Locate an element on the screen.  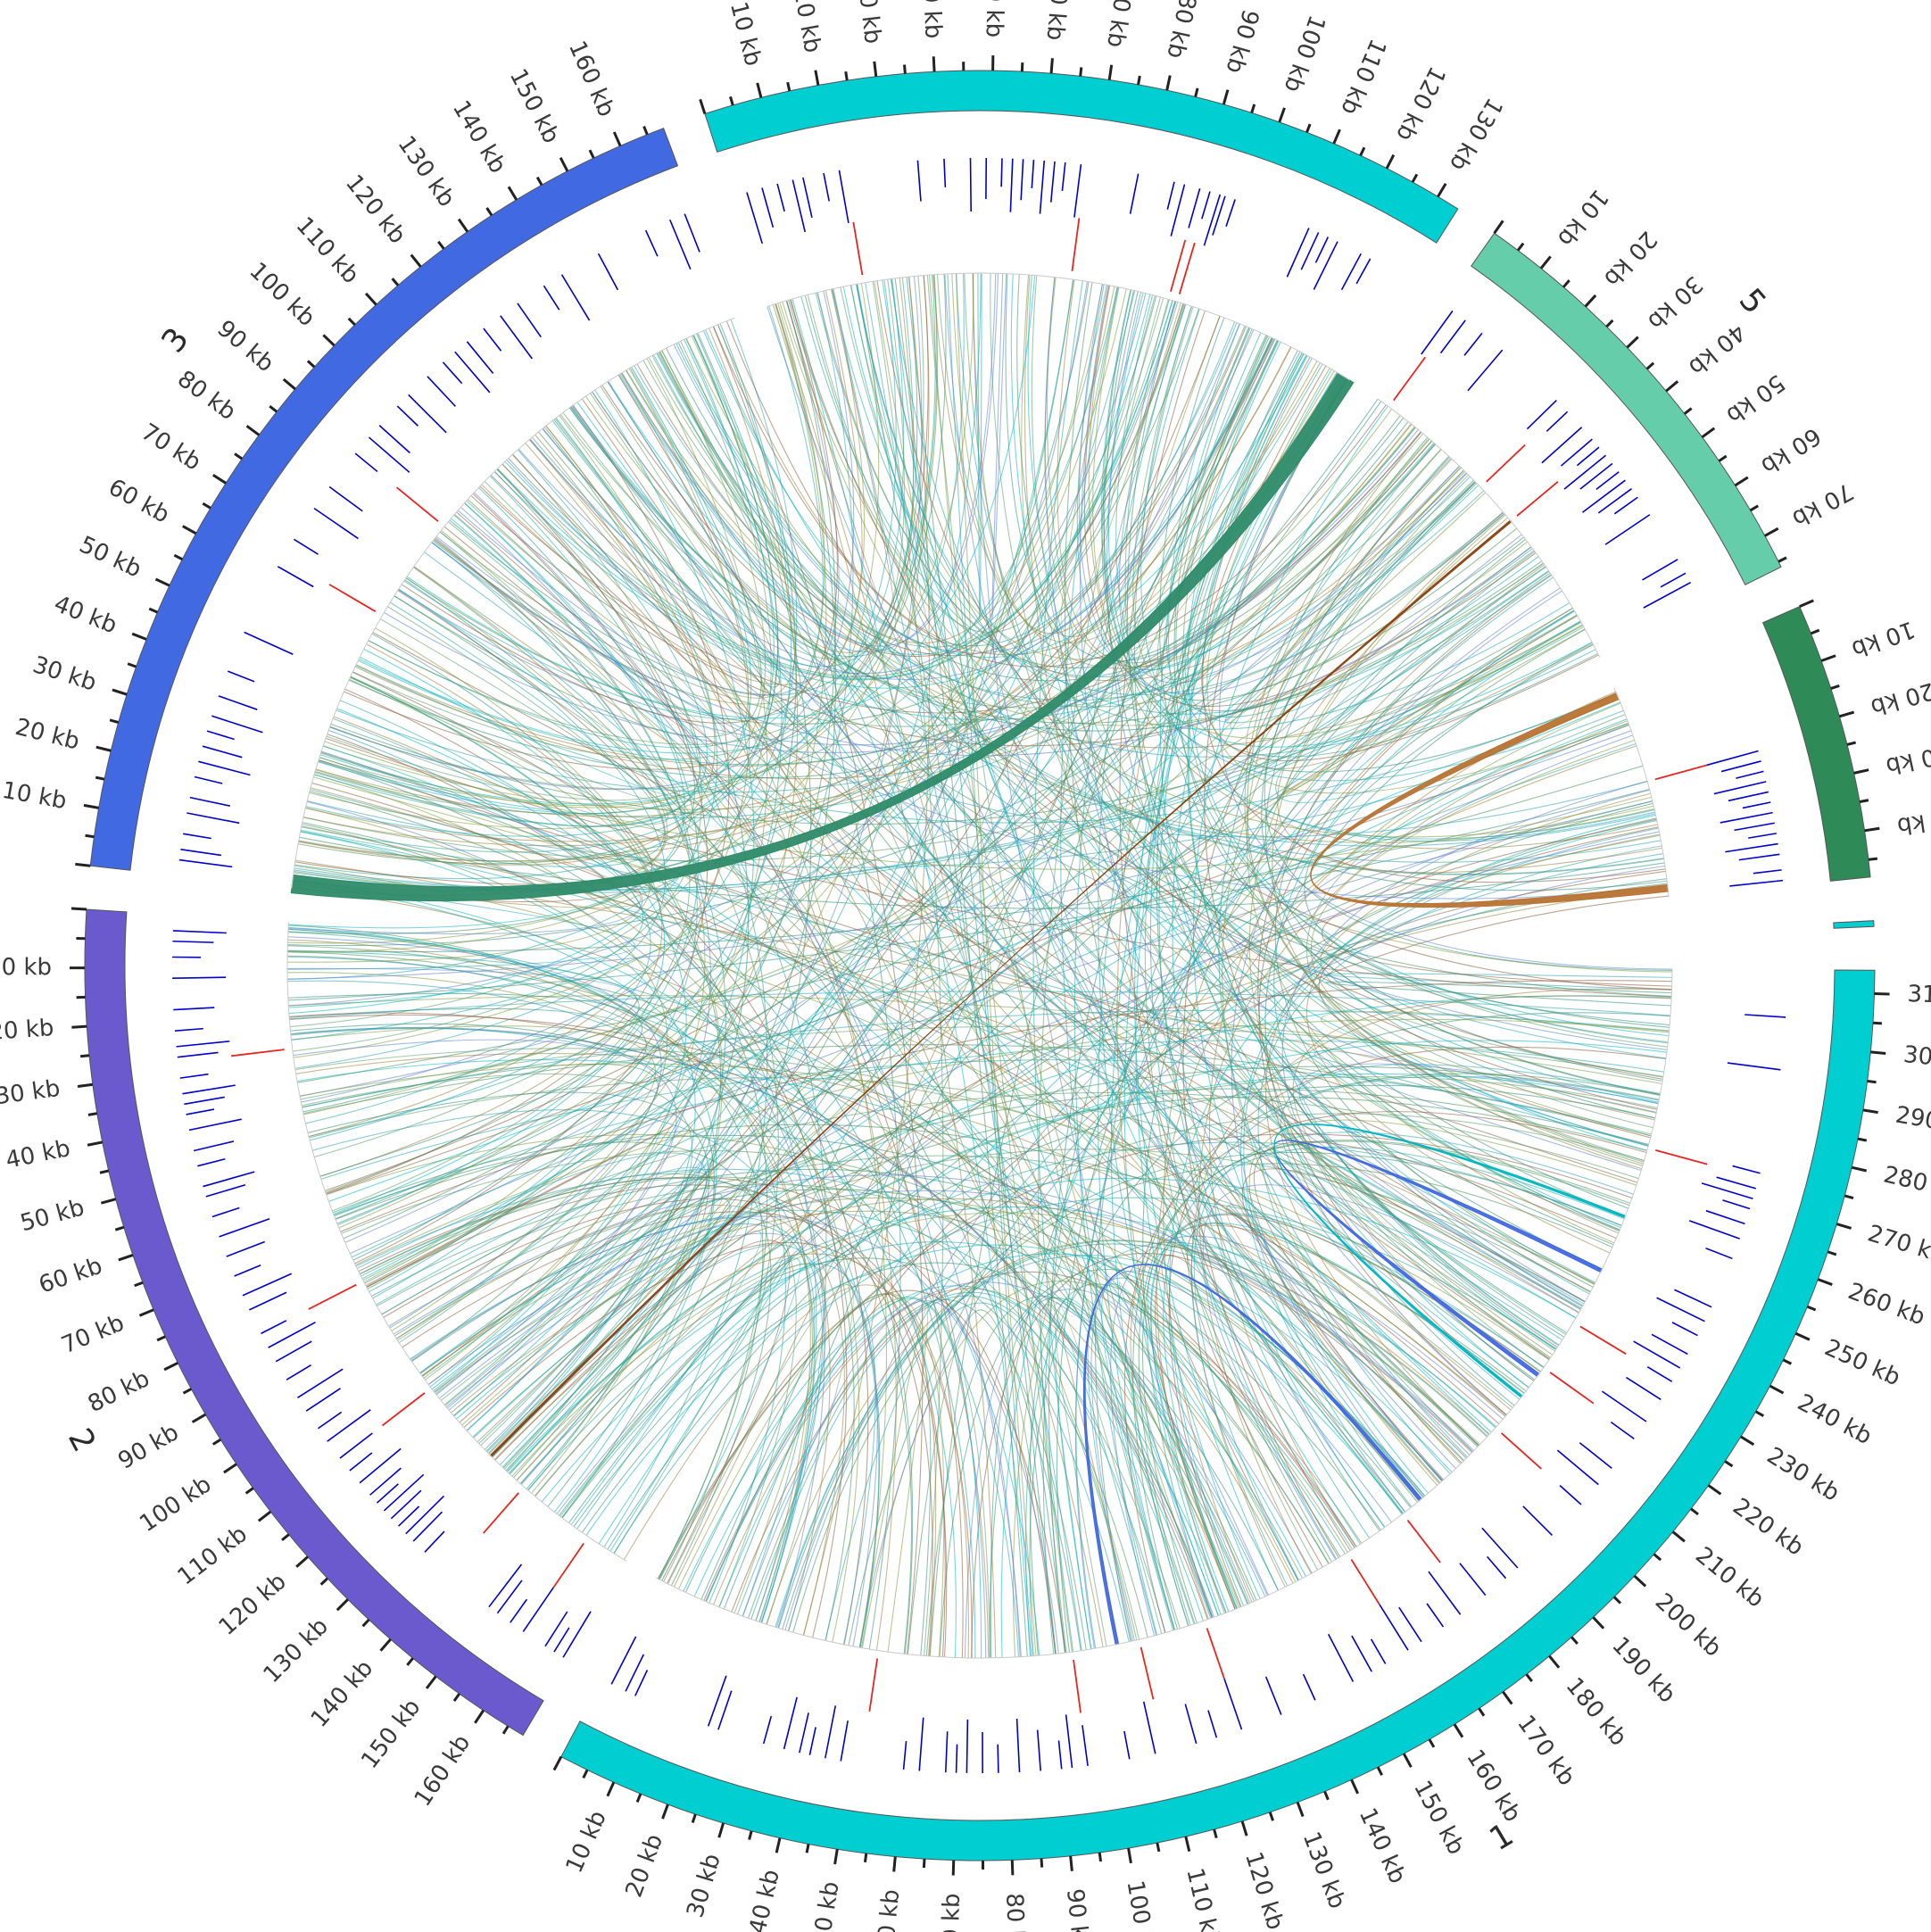
tick-label-1-140: 140 kb is located at coordinates (1383, 1846).